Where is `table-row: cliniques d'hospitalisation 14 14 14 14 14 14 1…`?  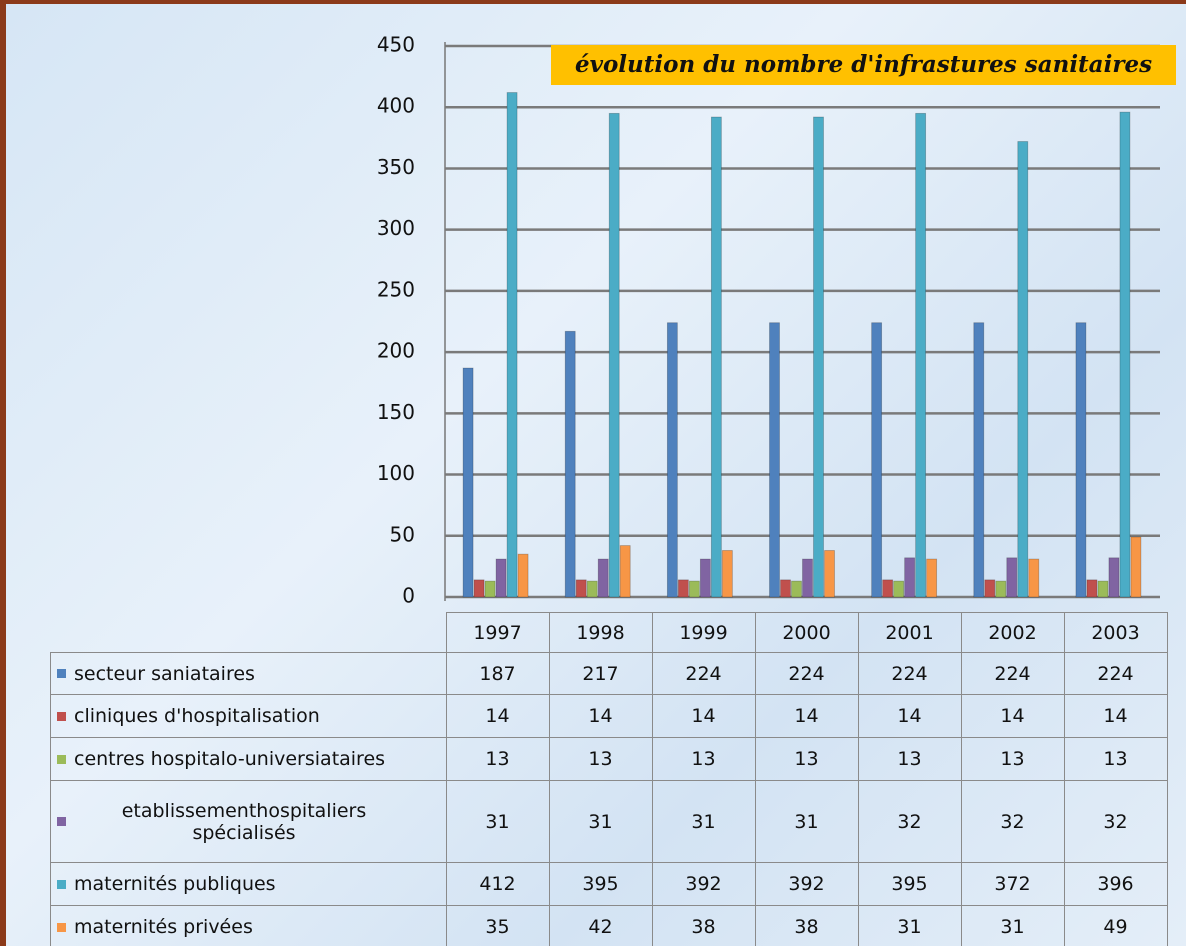
table-row: cliniques d'hospitalisation 14 14 14 14 14 14 1… is located at coordinates (609, 716).